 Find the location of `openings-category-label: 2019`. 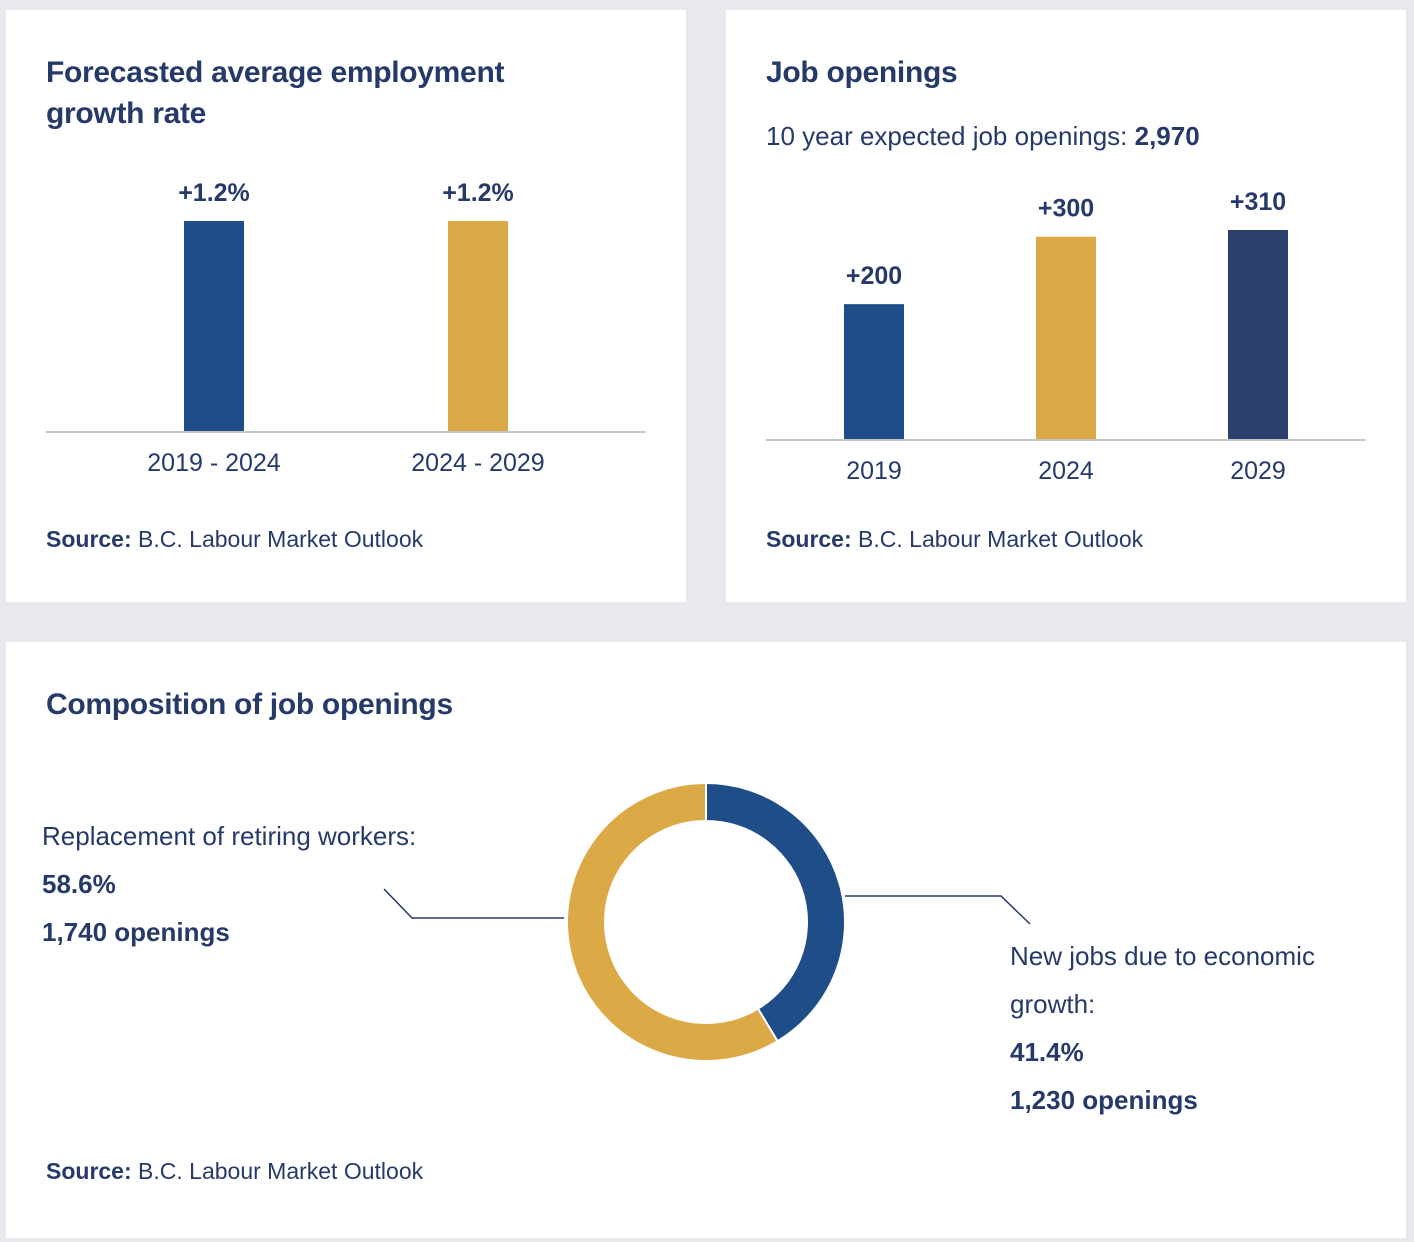

openings-category-label: 2019 is located at coordinates (874, 471).